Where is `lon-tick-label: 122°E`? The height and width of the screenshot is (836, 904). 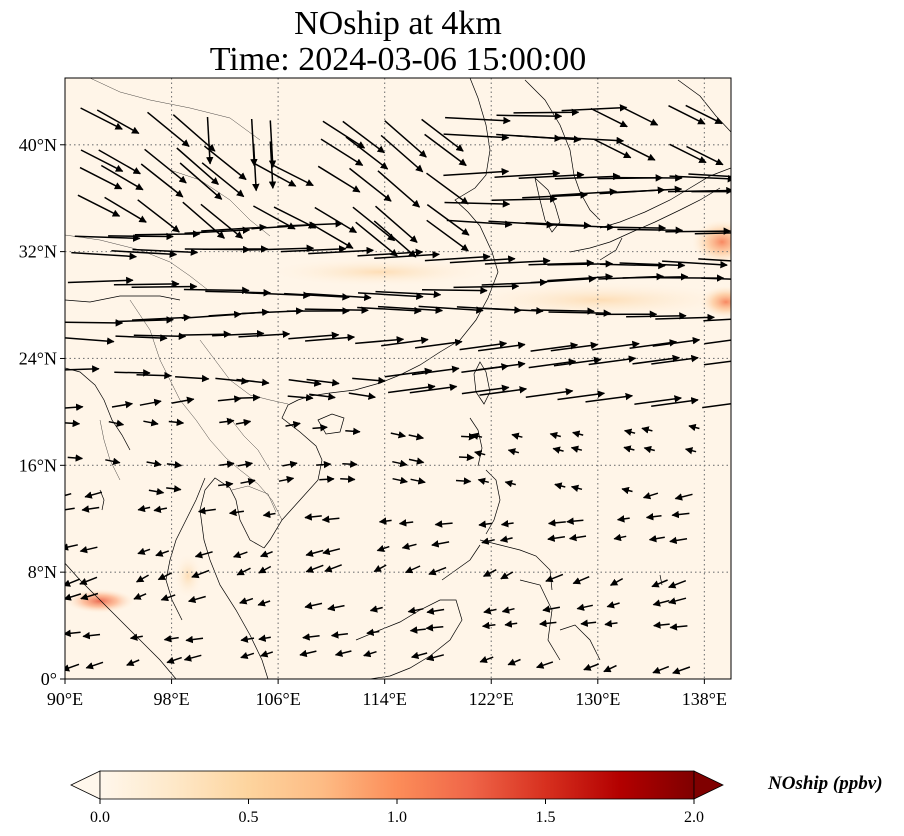 lon-tick-label: 122°E is located at coordinates (491, 699).